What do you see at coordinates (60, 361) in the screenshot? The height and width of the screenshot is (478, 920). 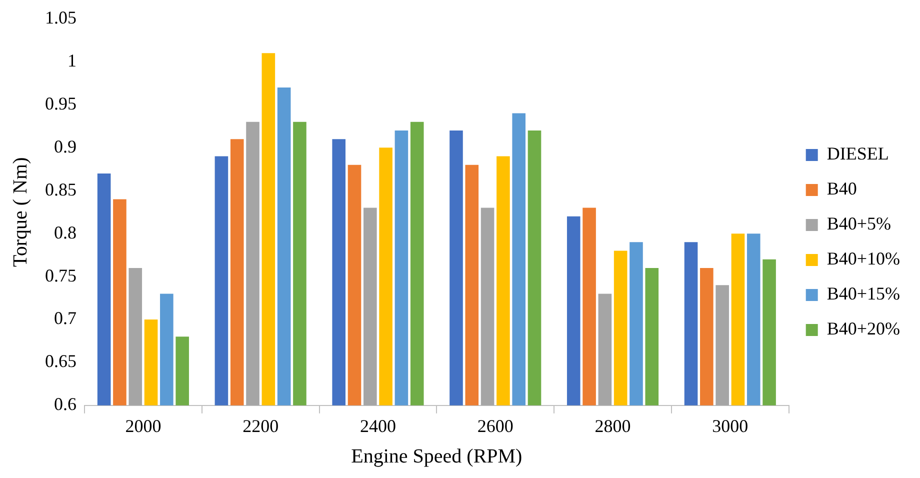 I see `y-tick-label: 0.65` at bounding box center [60, 361].